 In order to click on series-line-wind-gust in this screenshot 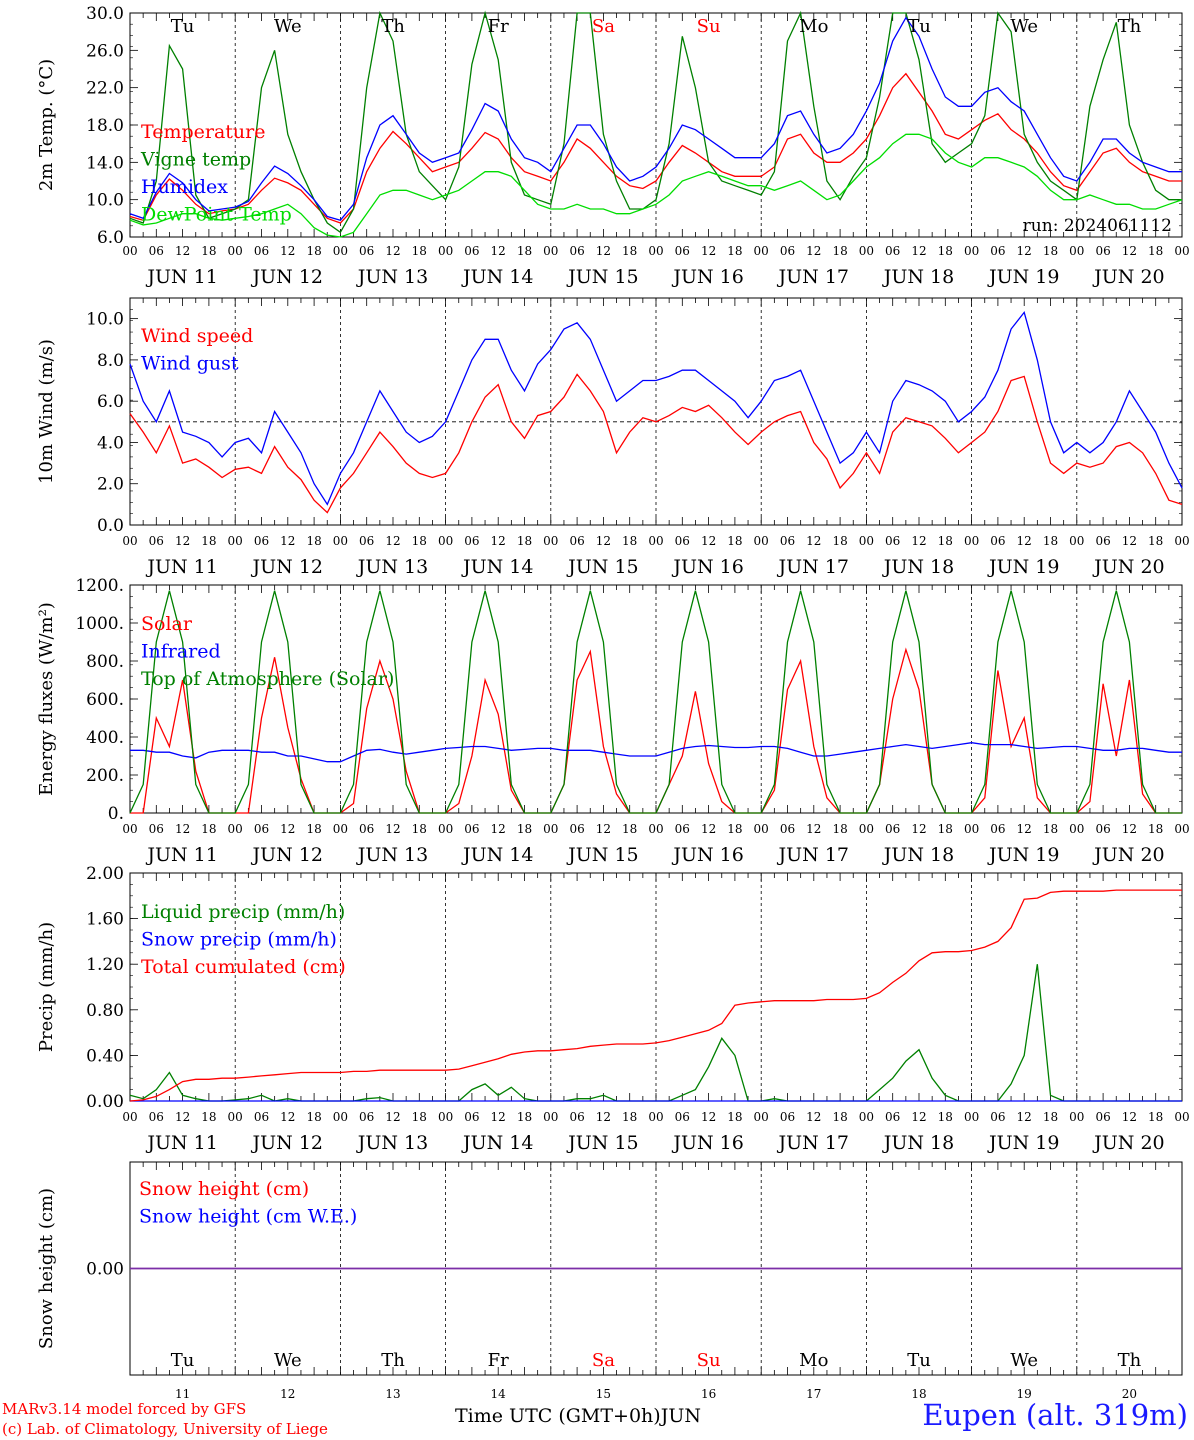, I will do `click(656, 408)`.